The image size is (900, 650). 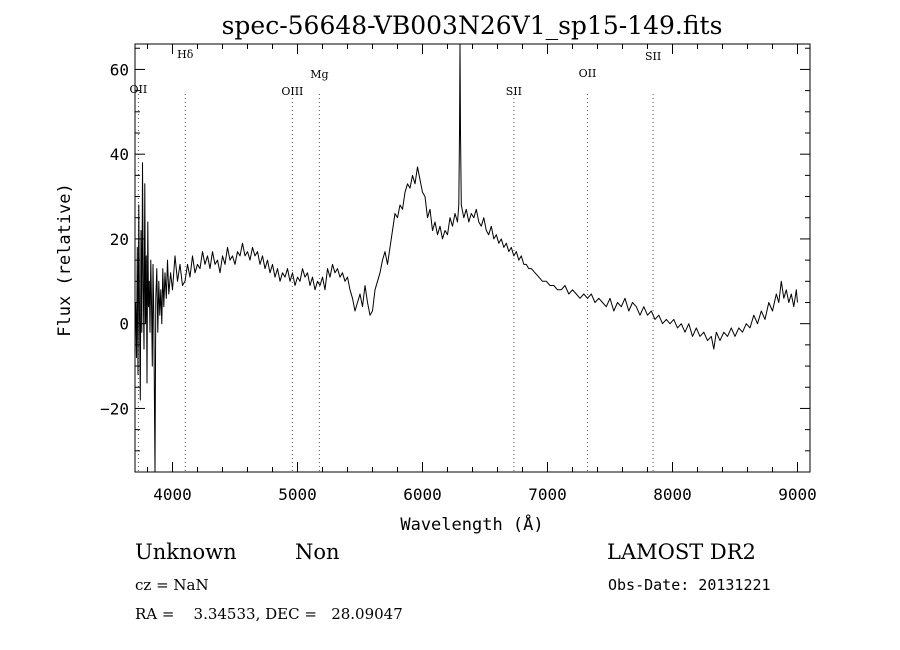 What do you see at coordinates (422, 494) in the screenshot?
I see `x-tick-label: 6000` at bounding box center [422, 494].